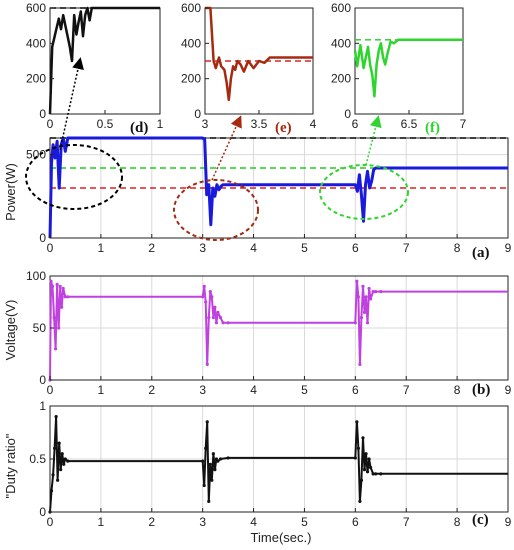 This screenshot has height=550, width=514. What do you see at coordinates (216, 210) in the screenshot?
I see `zoom-ellipse-e` at bounding box center [216, 210].